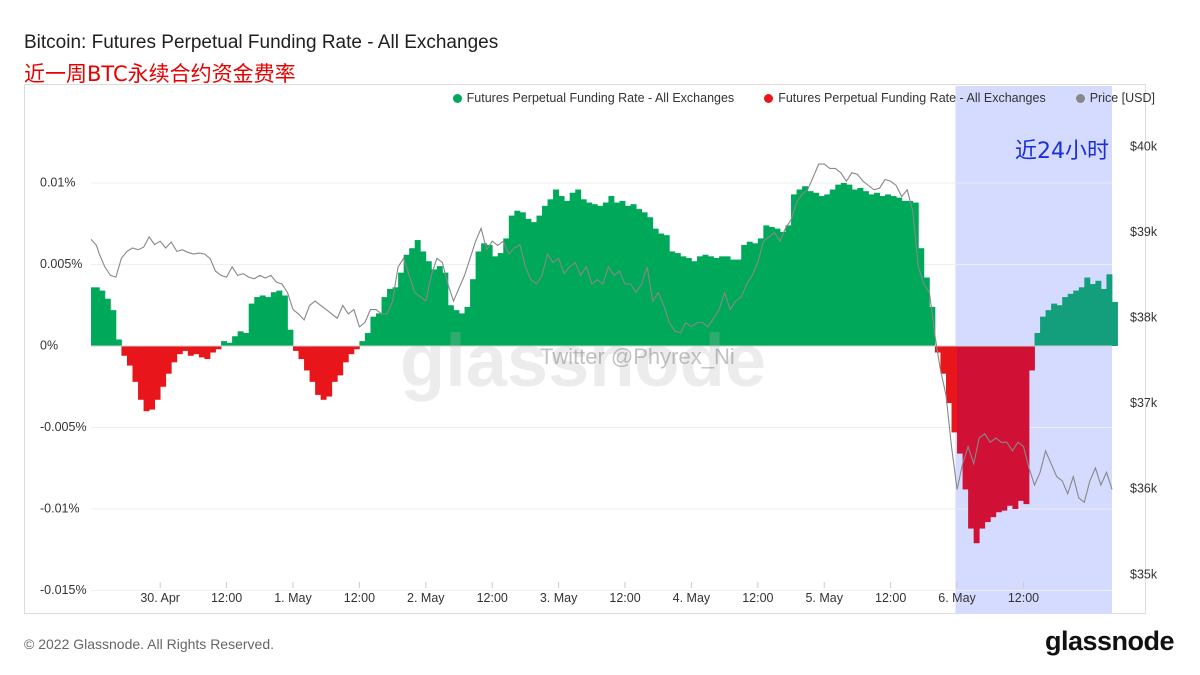 This screenshot has width=1200, height=675. What do you see at coordinates (559, 598) in the screenshot?
I see `x-tick-label: 3. May` at bounding box center [559, 598].